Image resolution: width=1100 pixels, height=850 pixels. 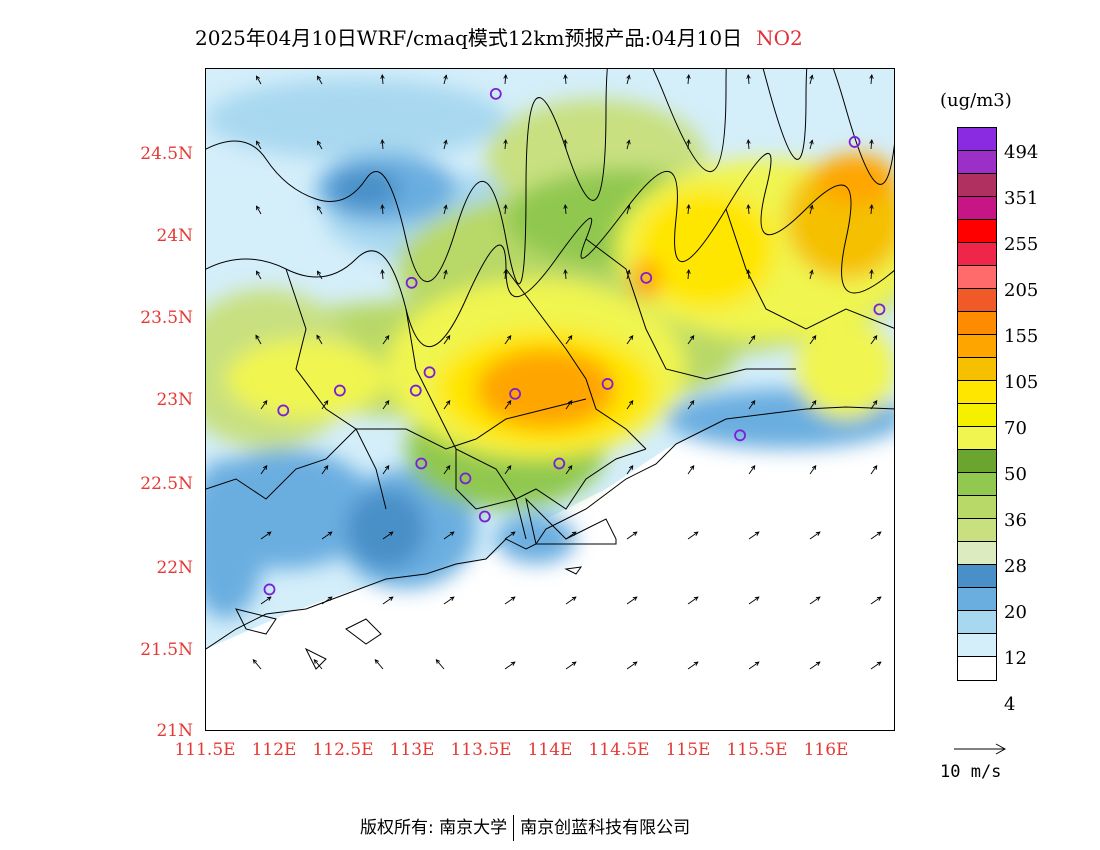 What do you see at coordinates (1021, 382) in the screenshot?
I see `legend-label: 105` at bounding box center [1021, 382].